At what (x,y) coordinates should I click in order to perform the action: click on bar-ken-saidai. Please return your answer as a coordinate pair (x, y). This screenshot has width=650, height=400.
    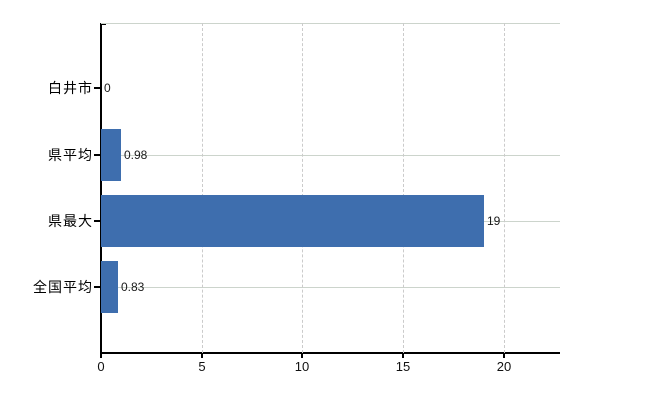
    Looking at the image, I should click on (292, 221).